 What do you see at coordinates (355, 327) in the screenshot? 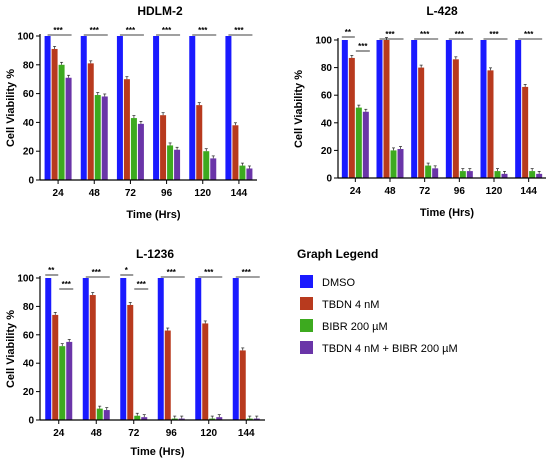
I see `legend-item-label: BIBR 200 µM` at bounding box center [355, 327].